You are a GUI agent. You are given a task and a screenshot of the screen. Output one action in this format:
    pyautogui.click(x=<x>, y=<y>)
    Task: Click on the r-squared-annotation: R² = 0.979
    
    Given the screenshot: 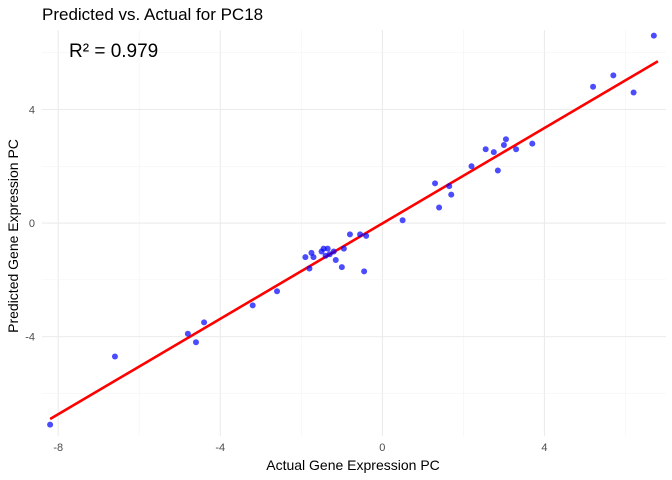 What is the action you would take?
    pyautogui.click(x=113, y=51)
    